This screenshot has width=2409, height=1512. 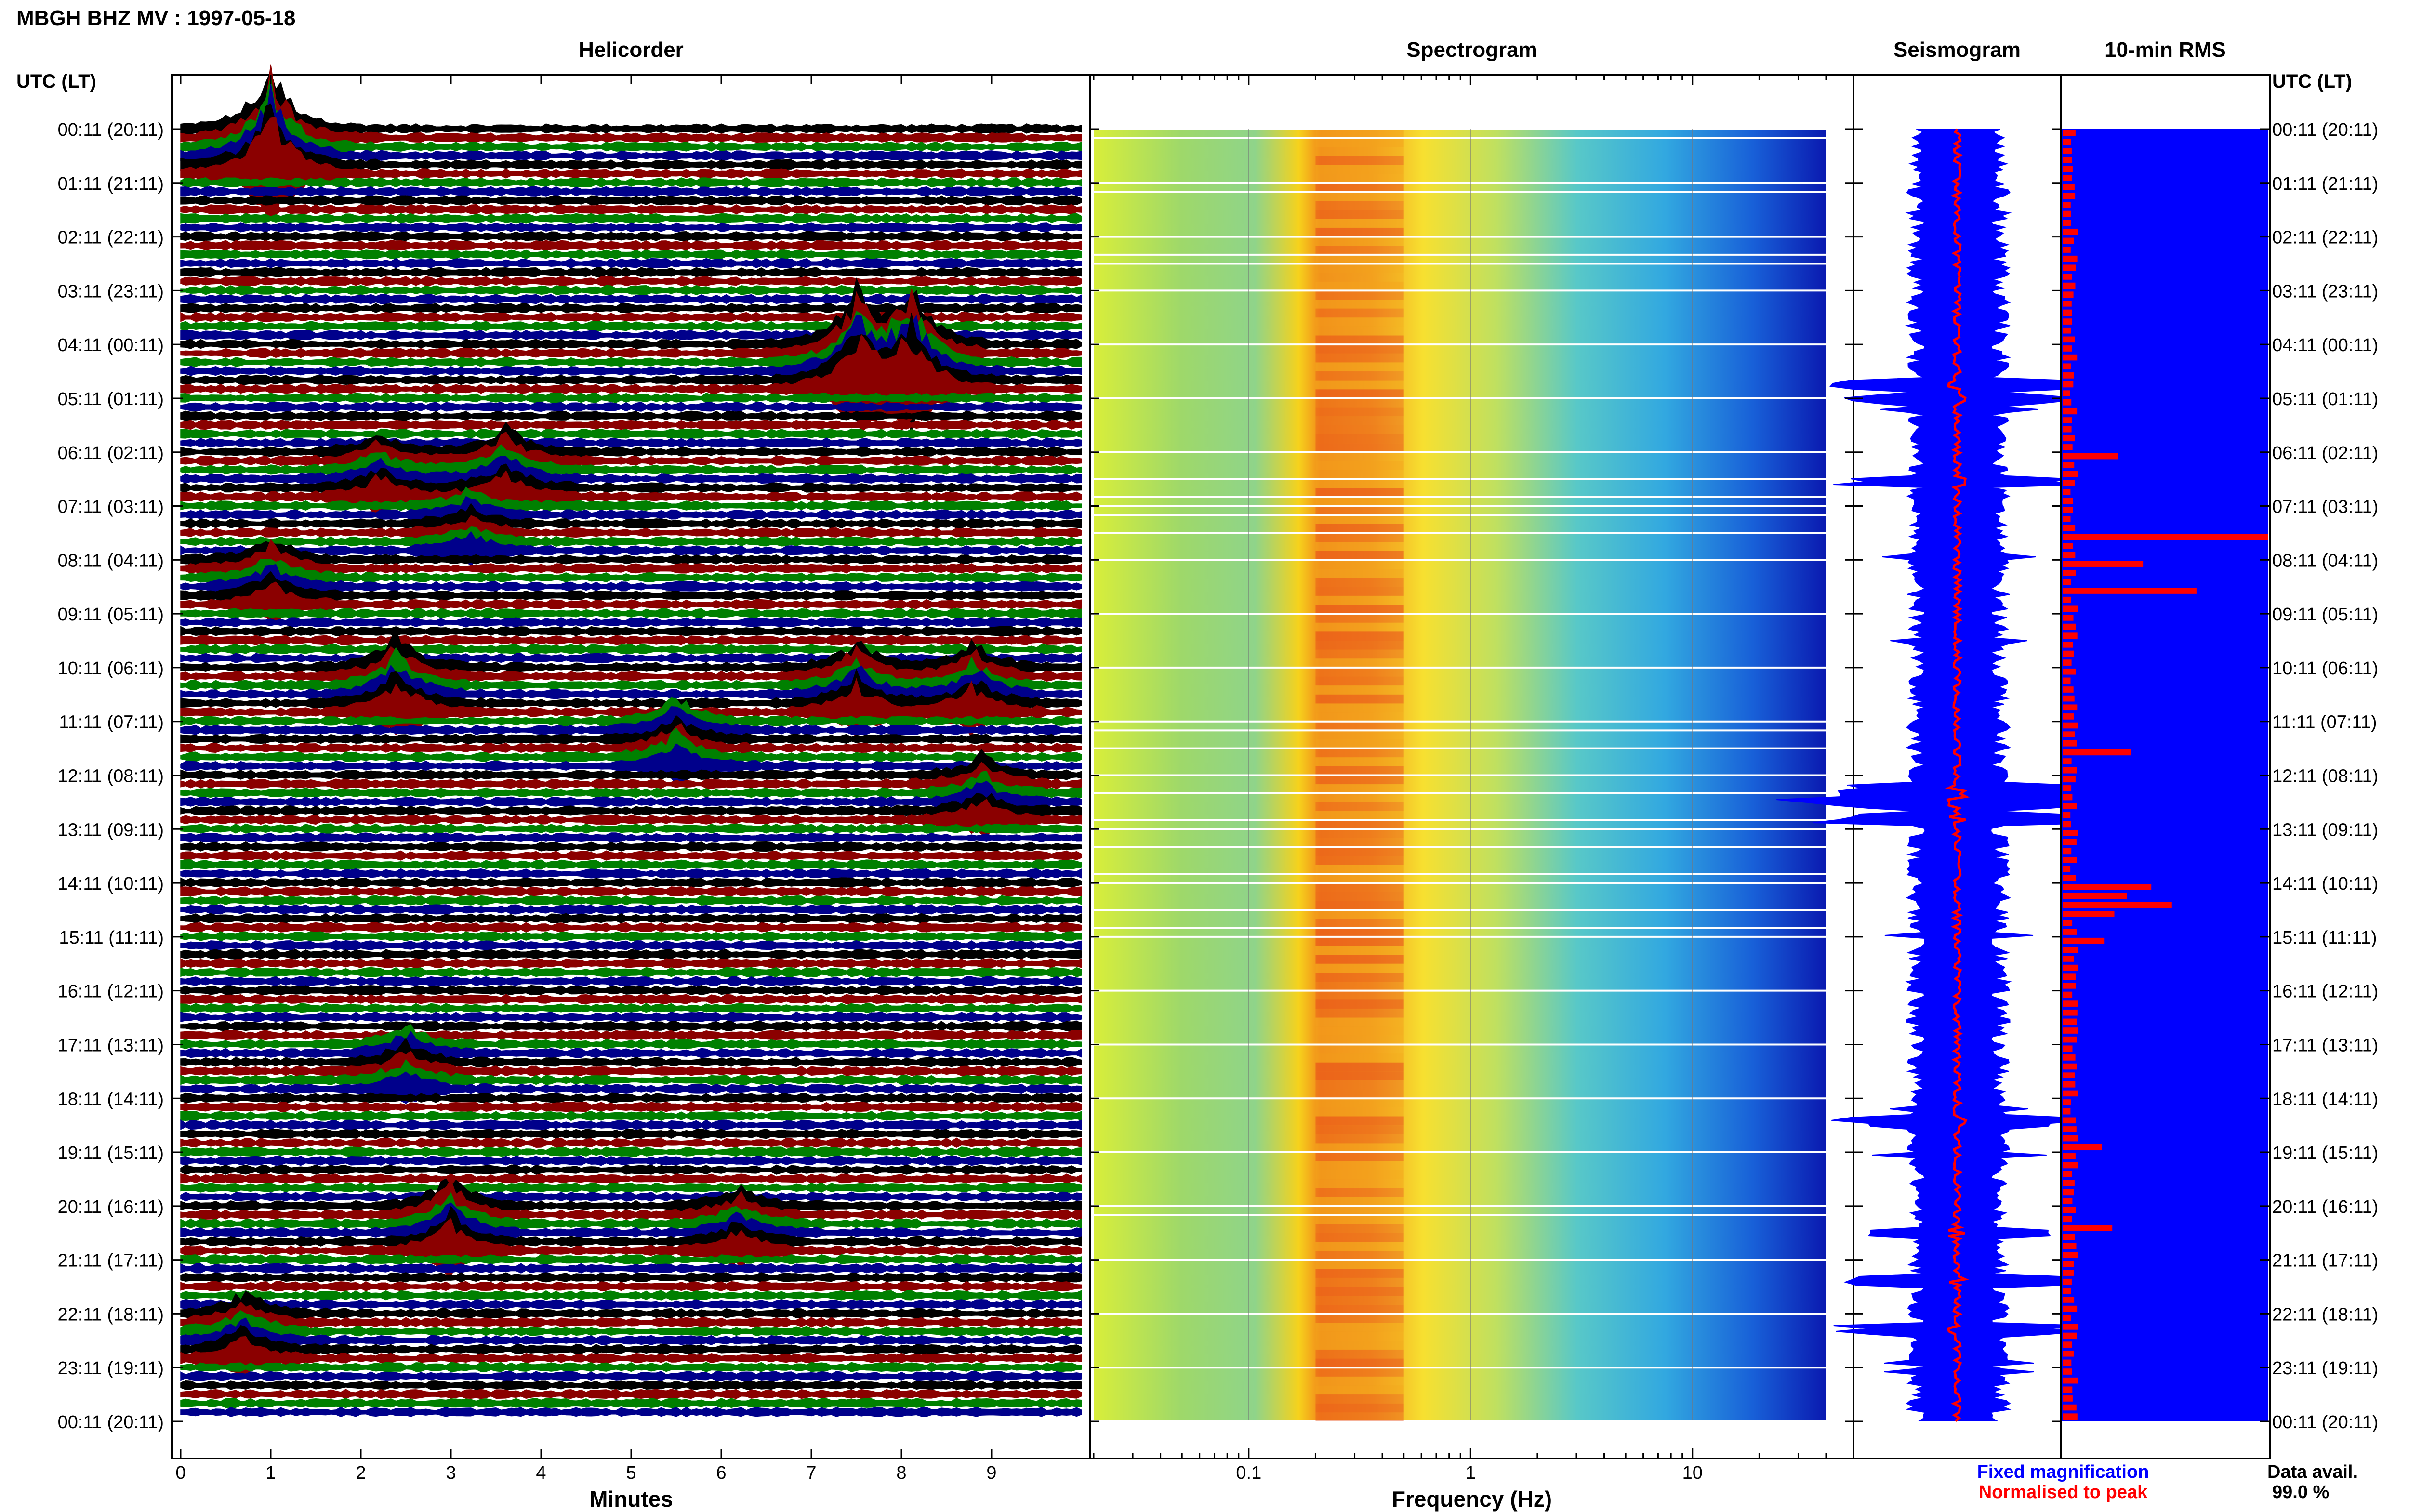 I want to click on data-availability-value: 99.0 %, so click(x=2300, y=1492).